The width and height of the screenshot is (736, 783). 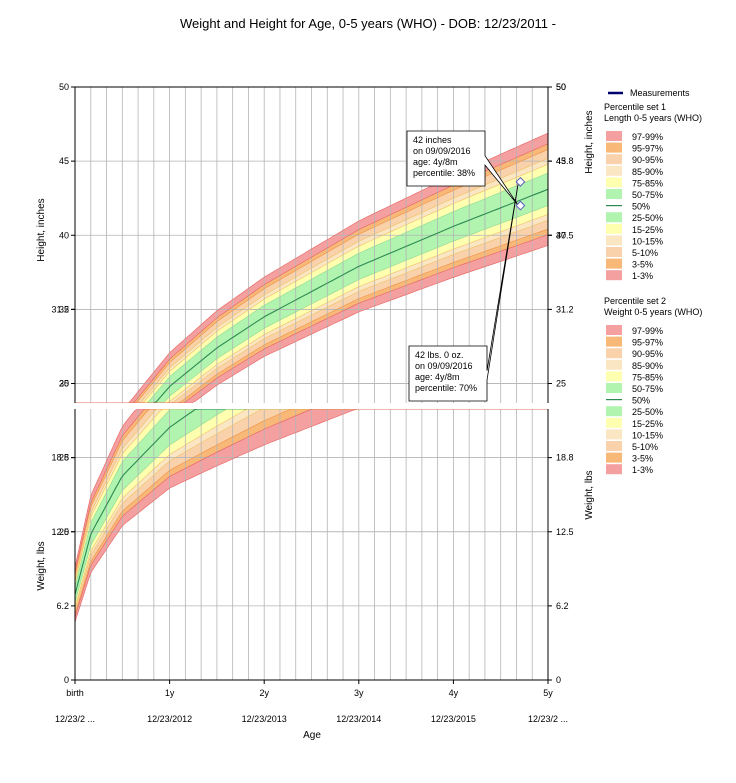 I want to click on height-callout-line: 42 inches, so click(x=432, y=140).